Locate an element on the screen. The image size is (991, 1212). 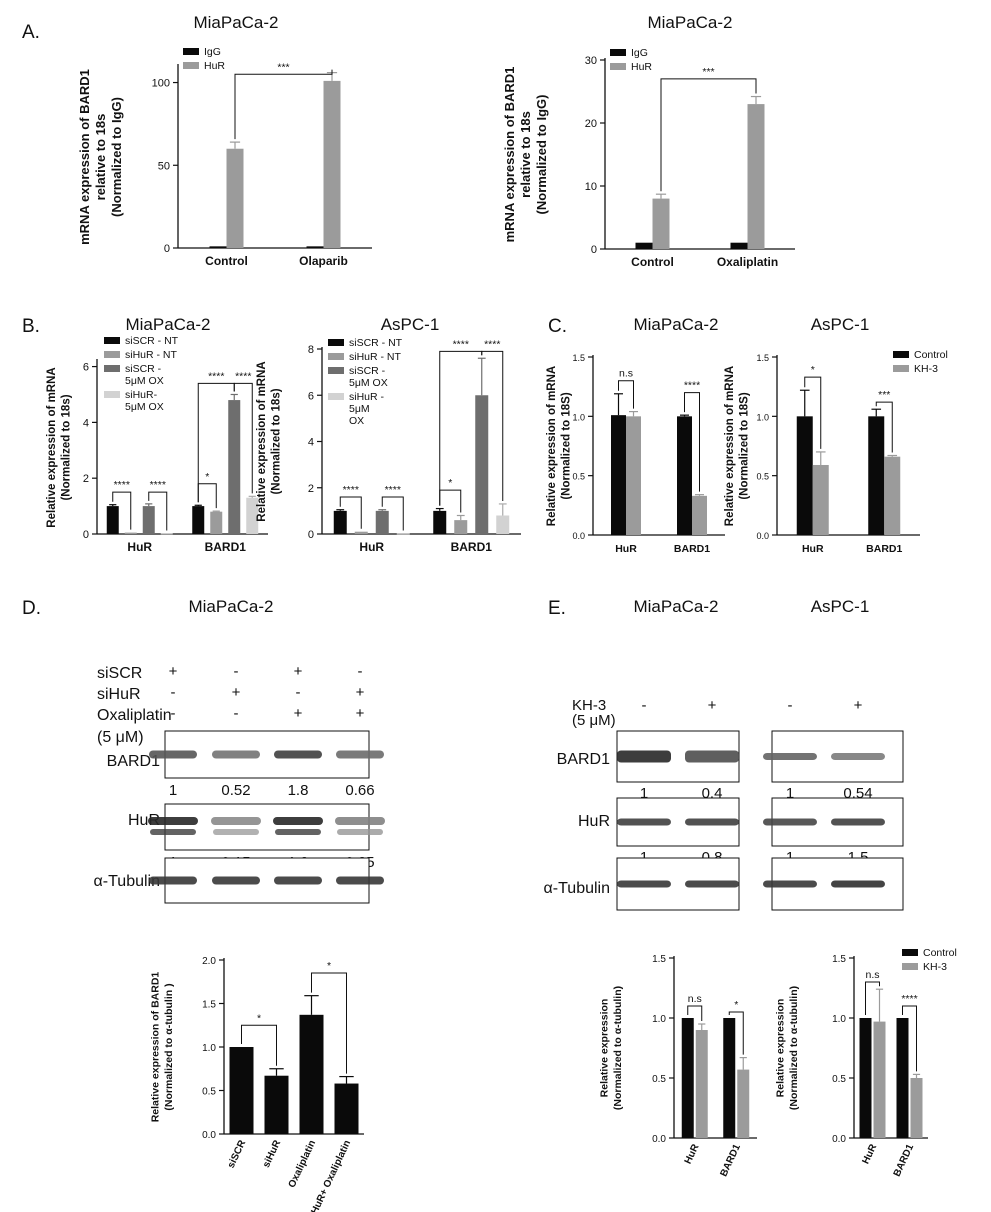
chart-b2-ylabel-line: Relative expression of mRNA is located at coordinates (262, 441).